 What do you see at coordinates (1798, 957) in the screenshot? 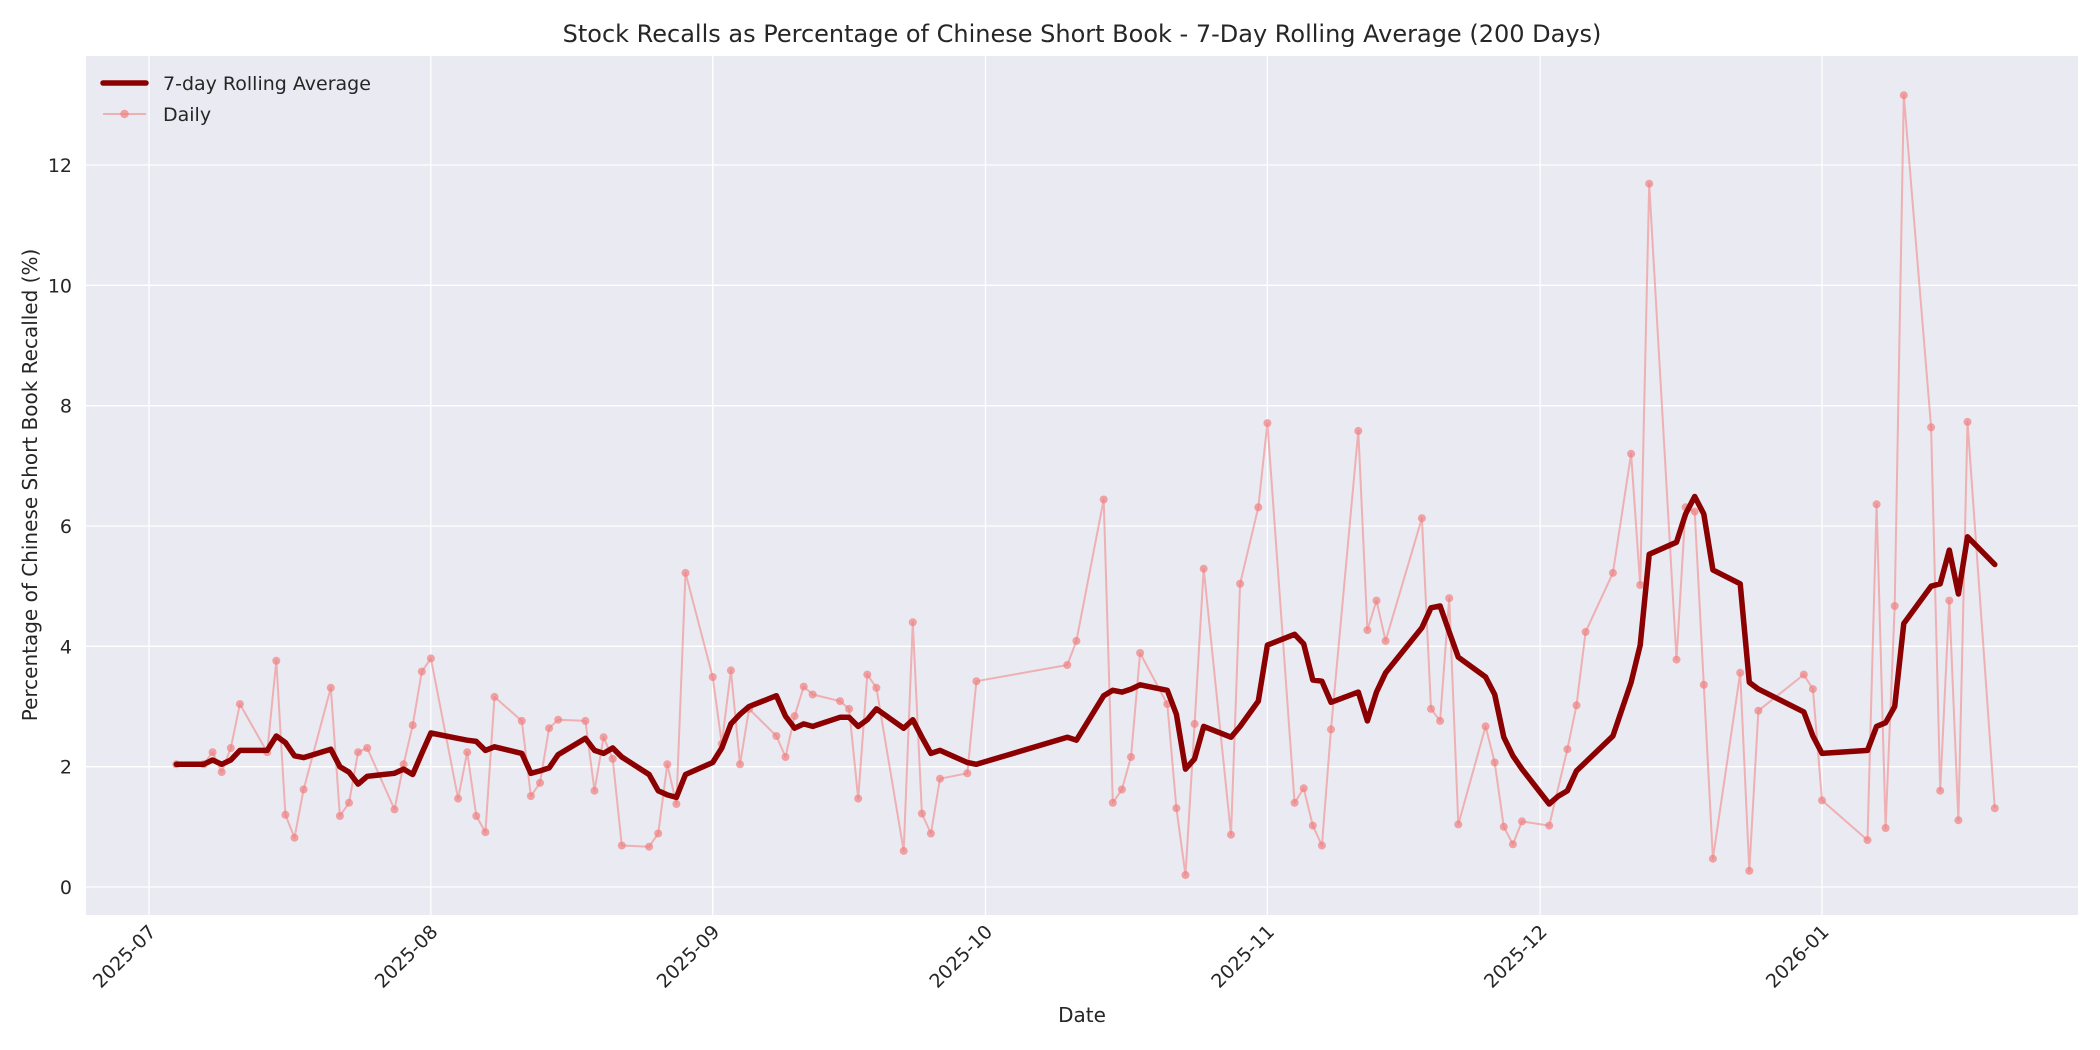
I see `x-tick-label: 2026-01` at bounding box center [1798, 957].